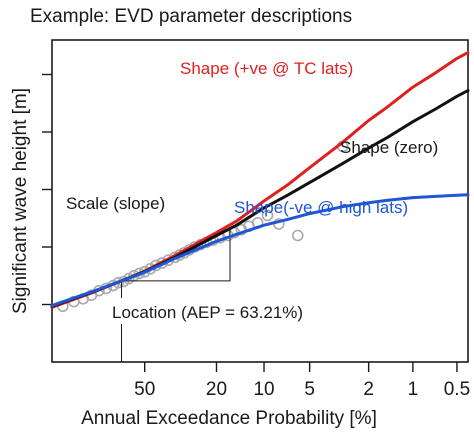 The image size is (474, 440). Describe the element at coordinates (389, 147) in the screenshot. I see `annotation-shape-zero: Shape (zero)` at that location.